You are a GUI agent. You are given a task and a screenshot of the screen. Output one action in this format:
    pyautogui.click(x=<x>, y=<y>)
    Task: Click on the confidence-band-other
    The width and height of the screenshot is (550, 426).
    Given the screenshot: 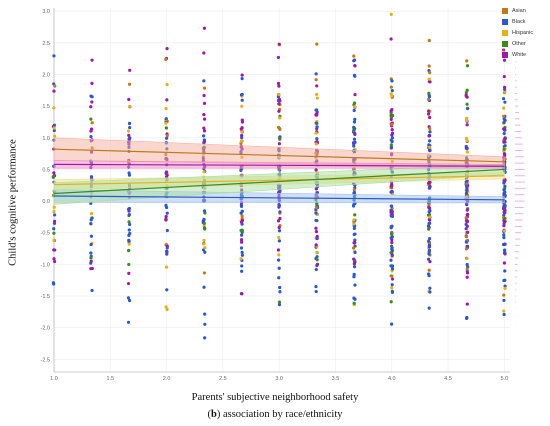 What is the action you would take?
    pyautogui.click(x=279, y=184)
    